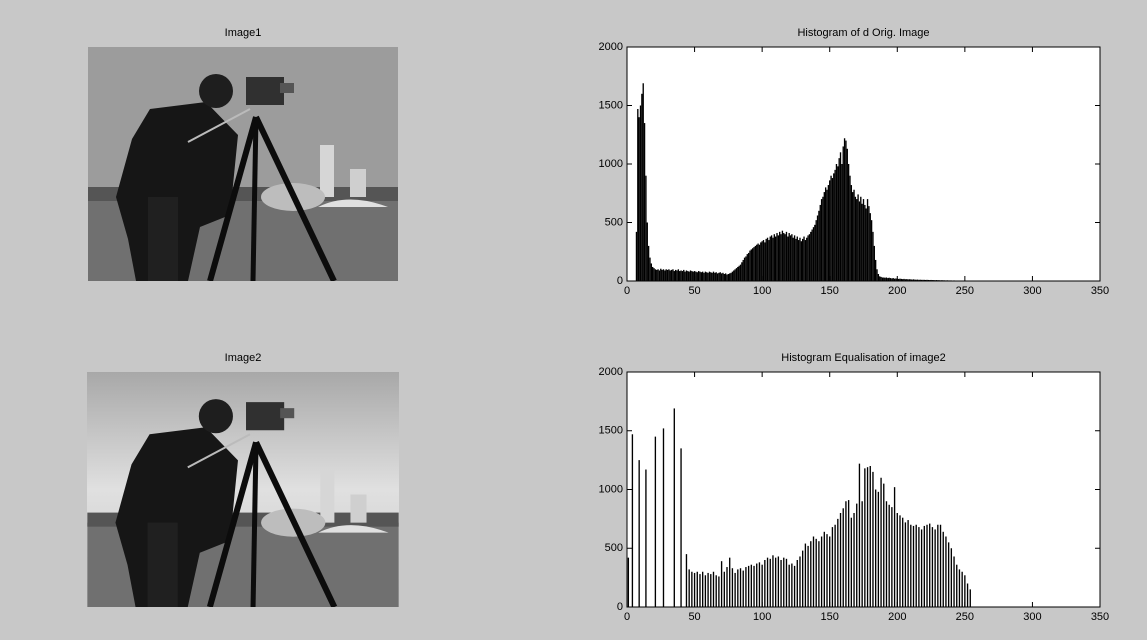  Describe the element at coordinates (243, 358) in the screenshot. I see `image-title: Image2` at that location.